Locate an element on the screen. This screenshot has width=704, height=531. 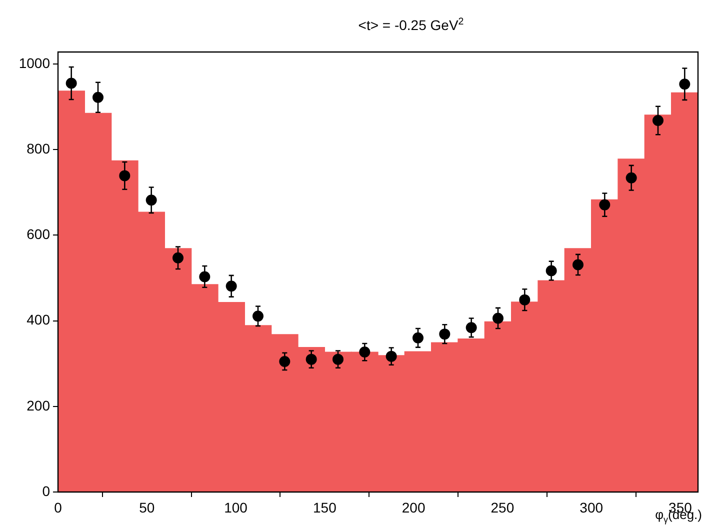
y-tick-label: 600 is located at coordinates (38, 234).